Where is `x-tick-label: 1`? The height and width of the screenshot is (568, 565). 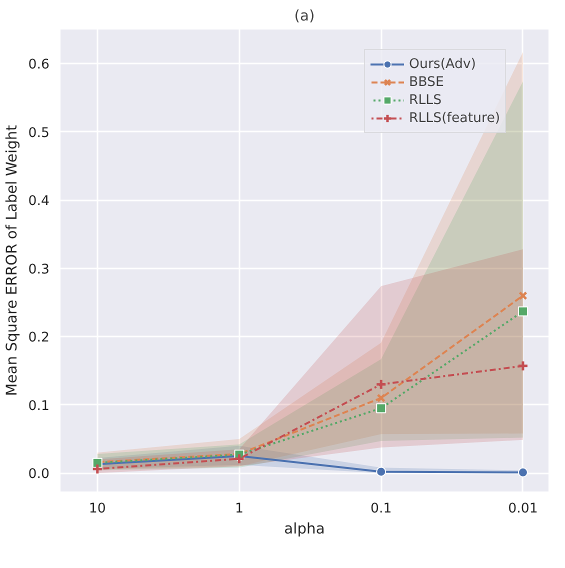 x-tick-label: 1 is located at coordinates (239, 509).